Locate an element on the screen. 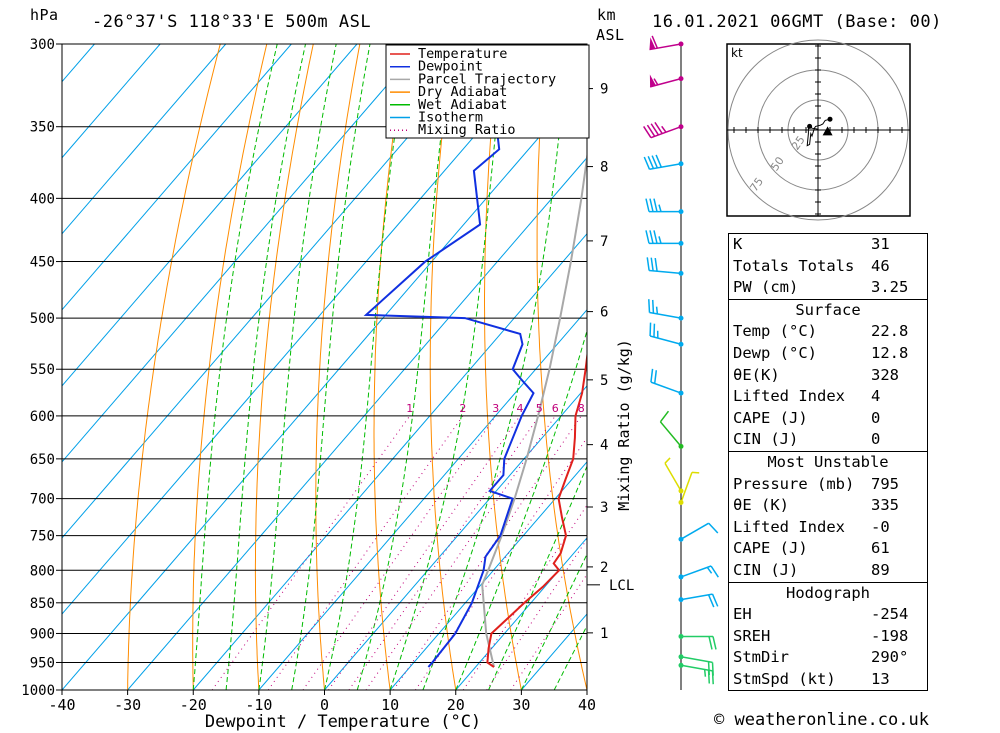 This screenshot has height=733, width=1000. surface-row: Temp (°C) 22.8 is located at coordinates (828, 332).